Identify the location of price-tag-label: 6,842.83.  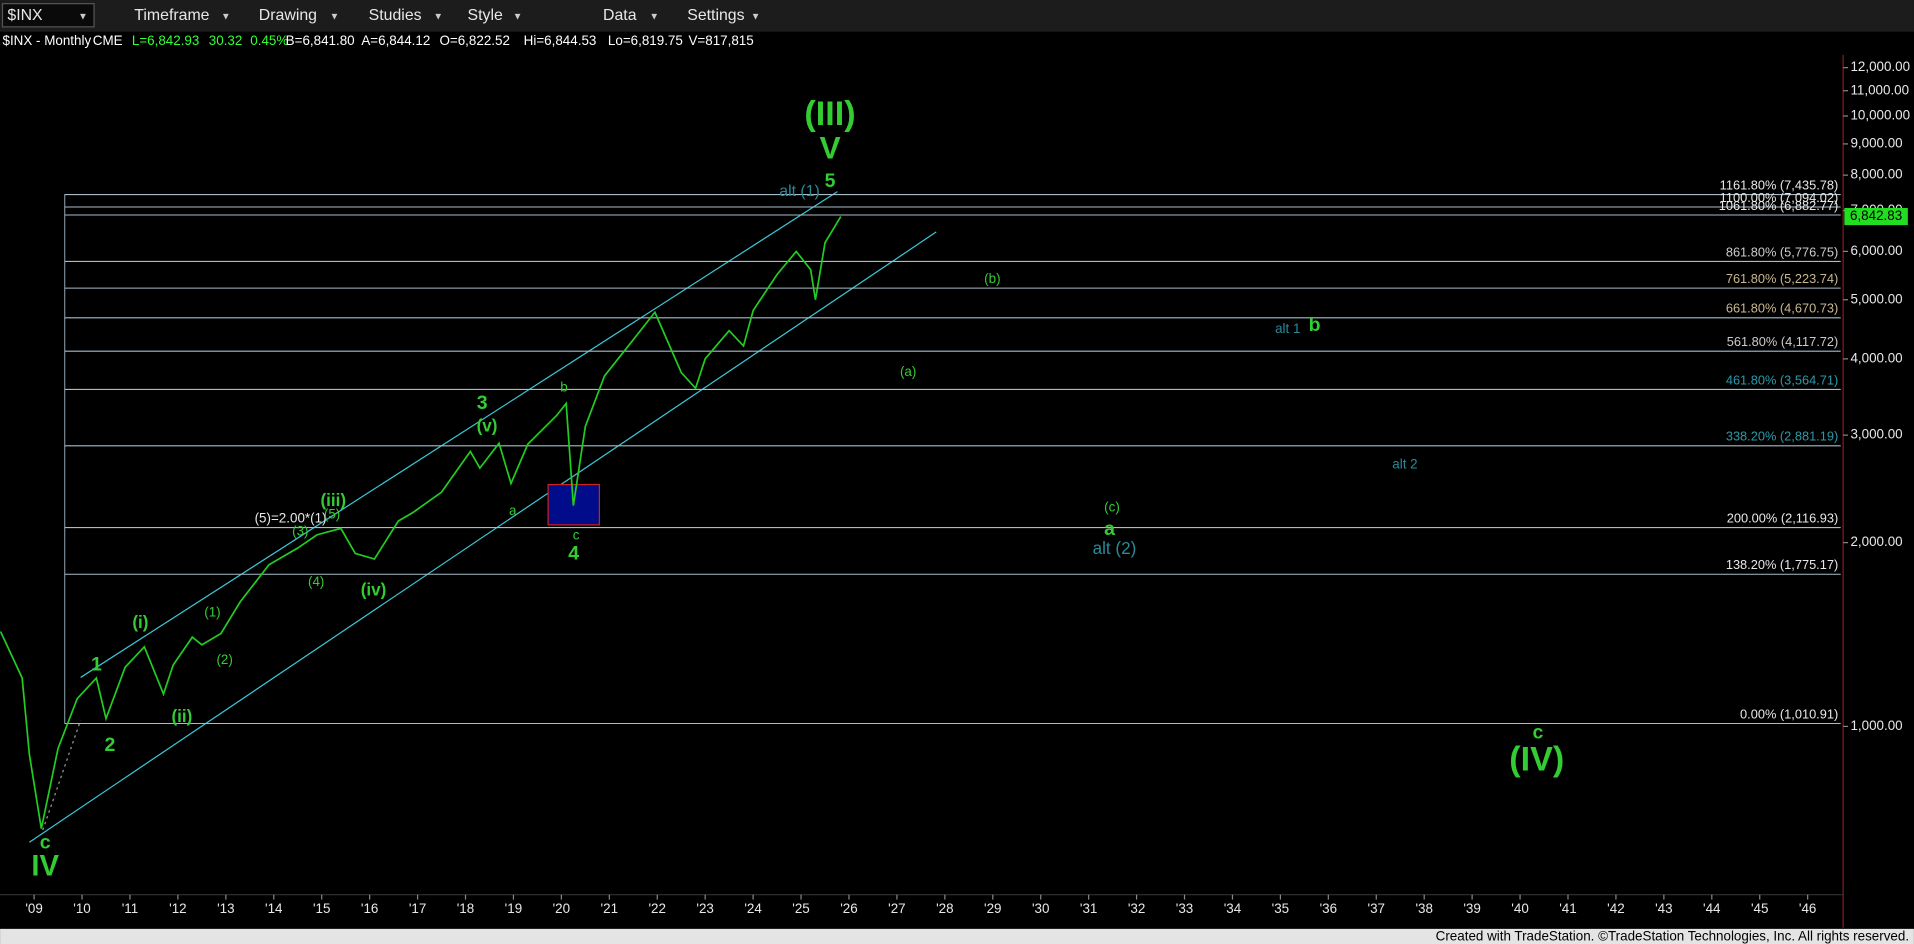
(1876, 215).